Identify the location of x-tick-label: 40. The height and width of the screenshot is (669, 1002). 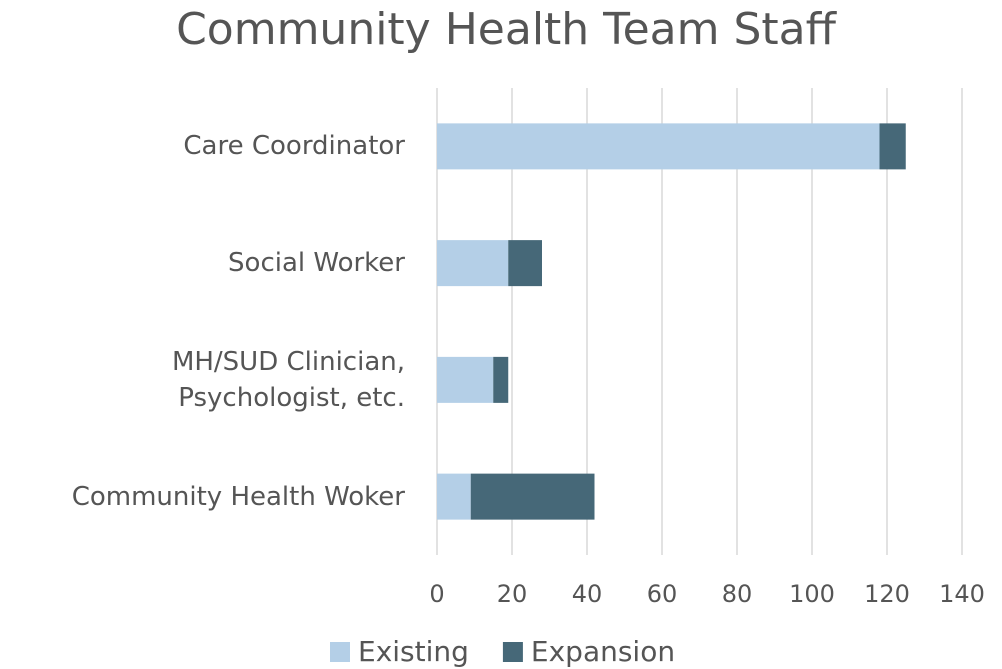
(587, 594).